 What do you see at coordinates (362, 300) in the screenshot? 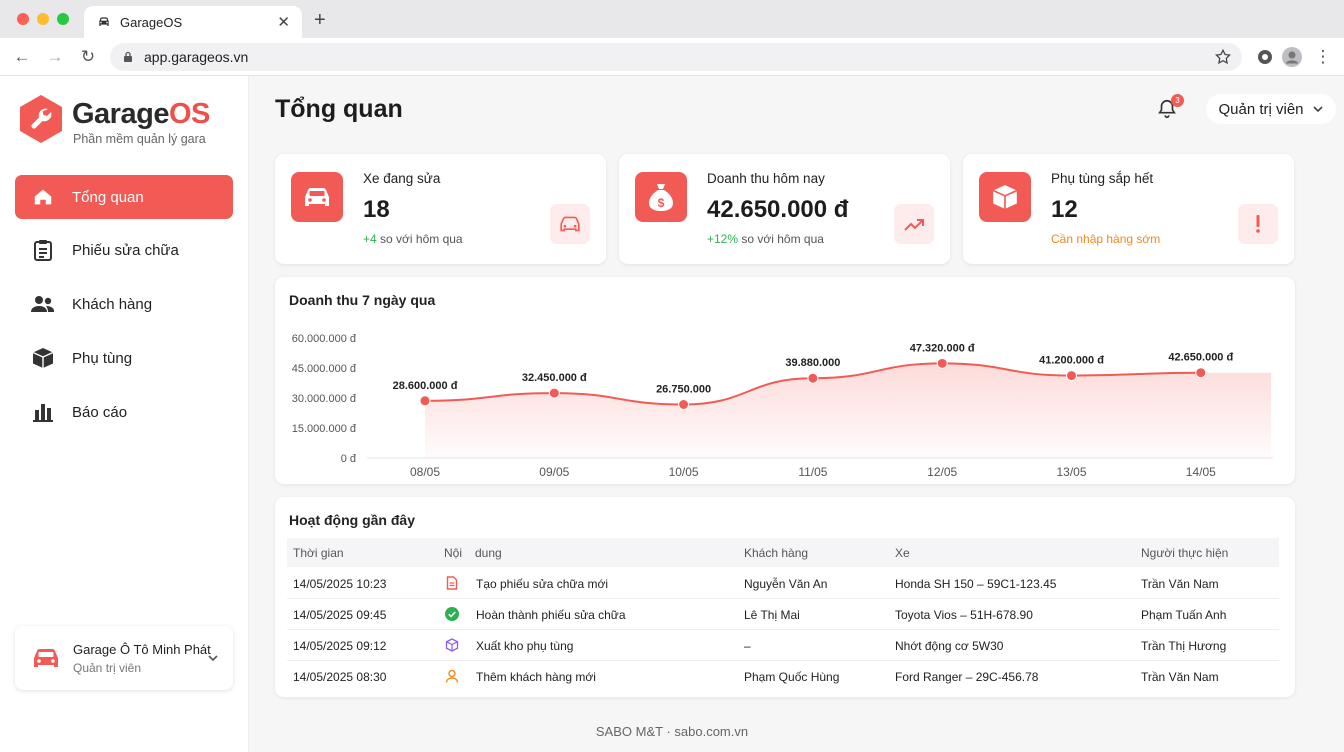
I see `chart-title: Doanh thu 7 ngày qua` at bounding box center [362, 300].